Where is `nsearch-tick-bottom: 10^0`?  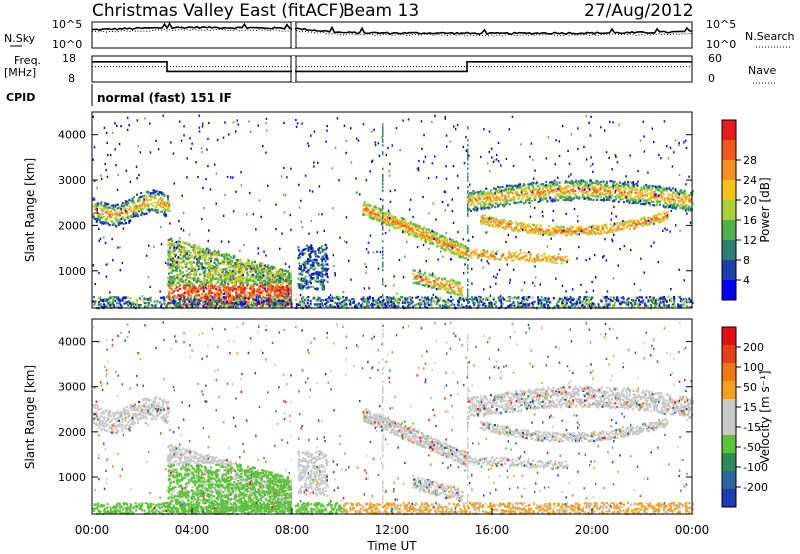
nsearch-tick-bottom: 10^0 is located at coordinates (721, 44).